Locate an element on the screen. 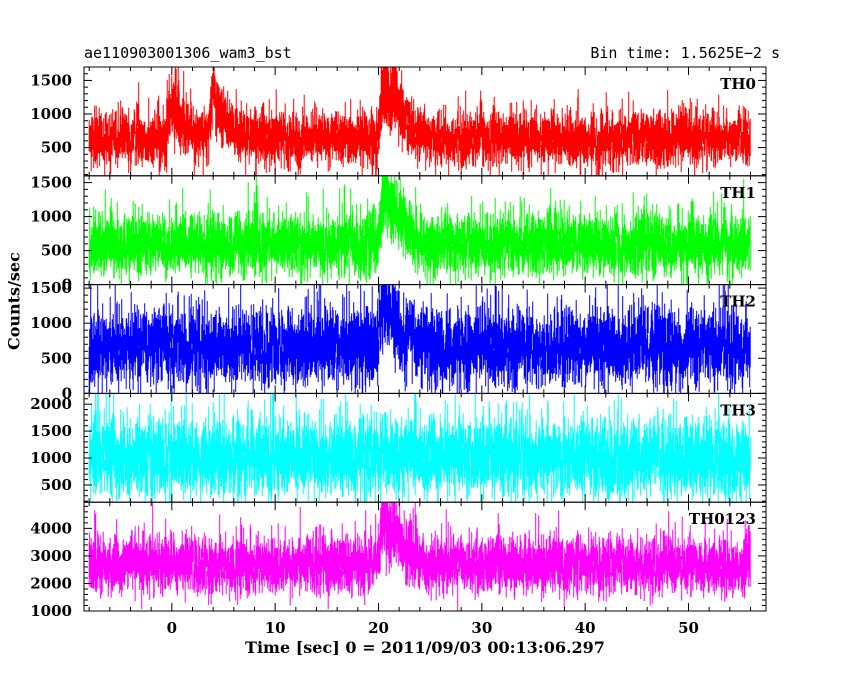 The width and height of the screenshot is (850, 680). series-th2 is located at coordinates (419, 339).